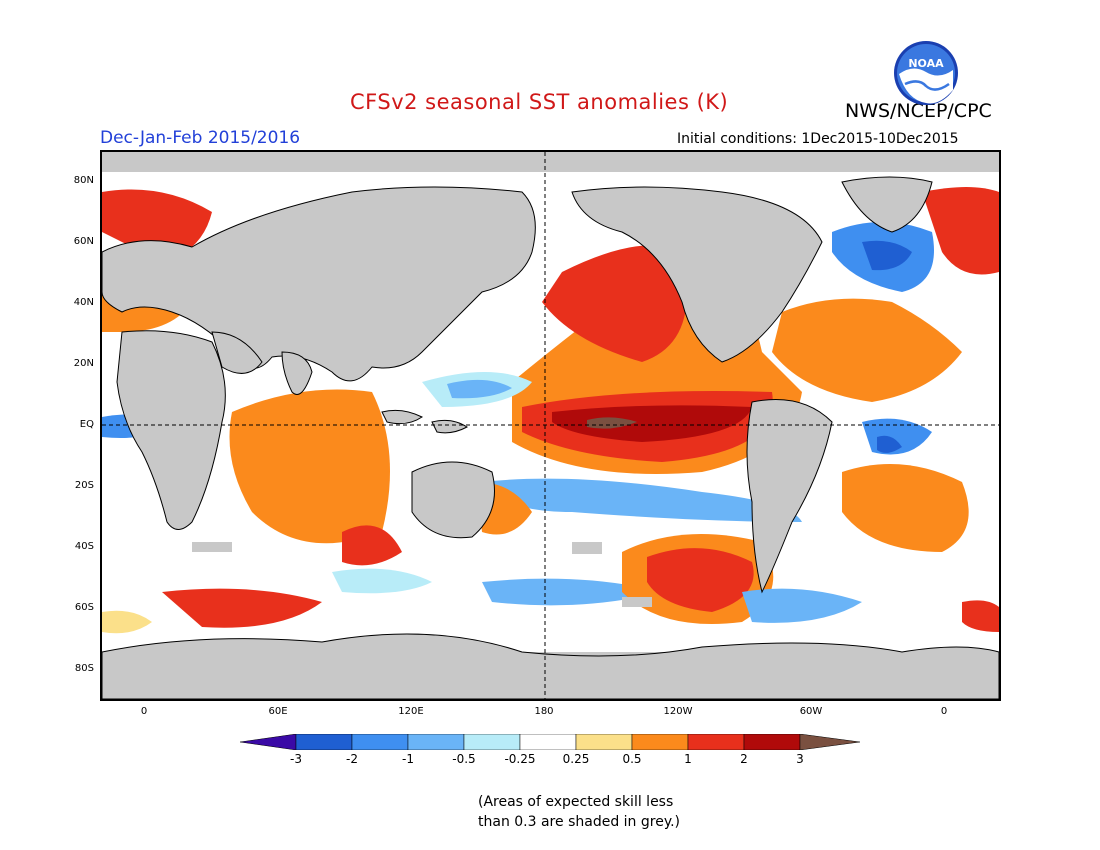  I want to click on lat-label: 80S, so click(84, 668).